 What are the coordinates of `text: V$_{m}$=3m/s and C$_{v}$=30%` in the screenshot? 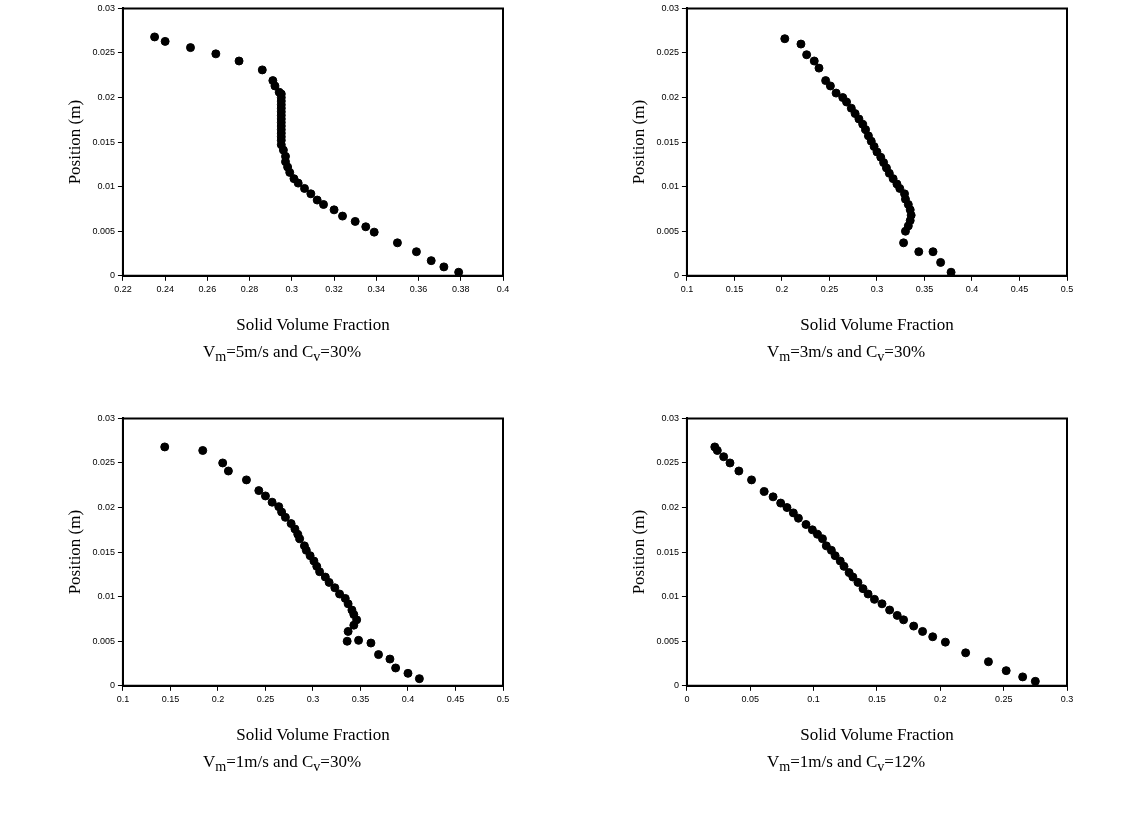 It's located at (846, 354).